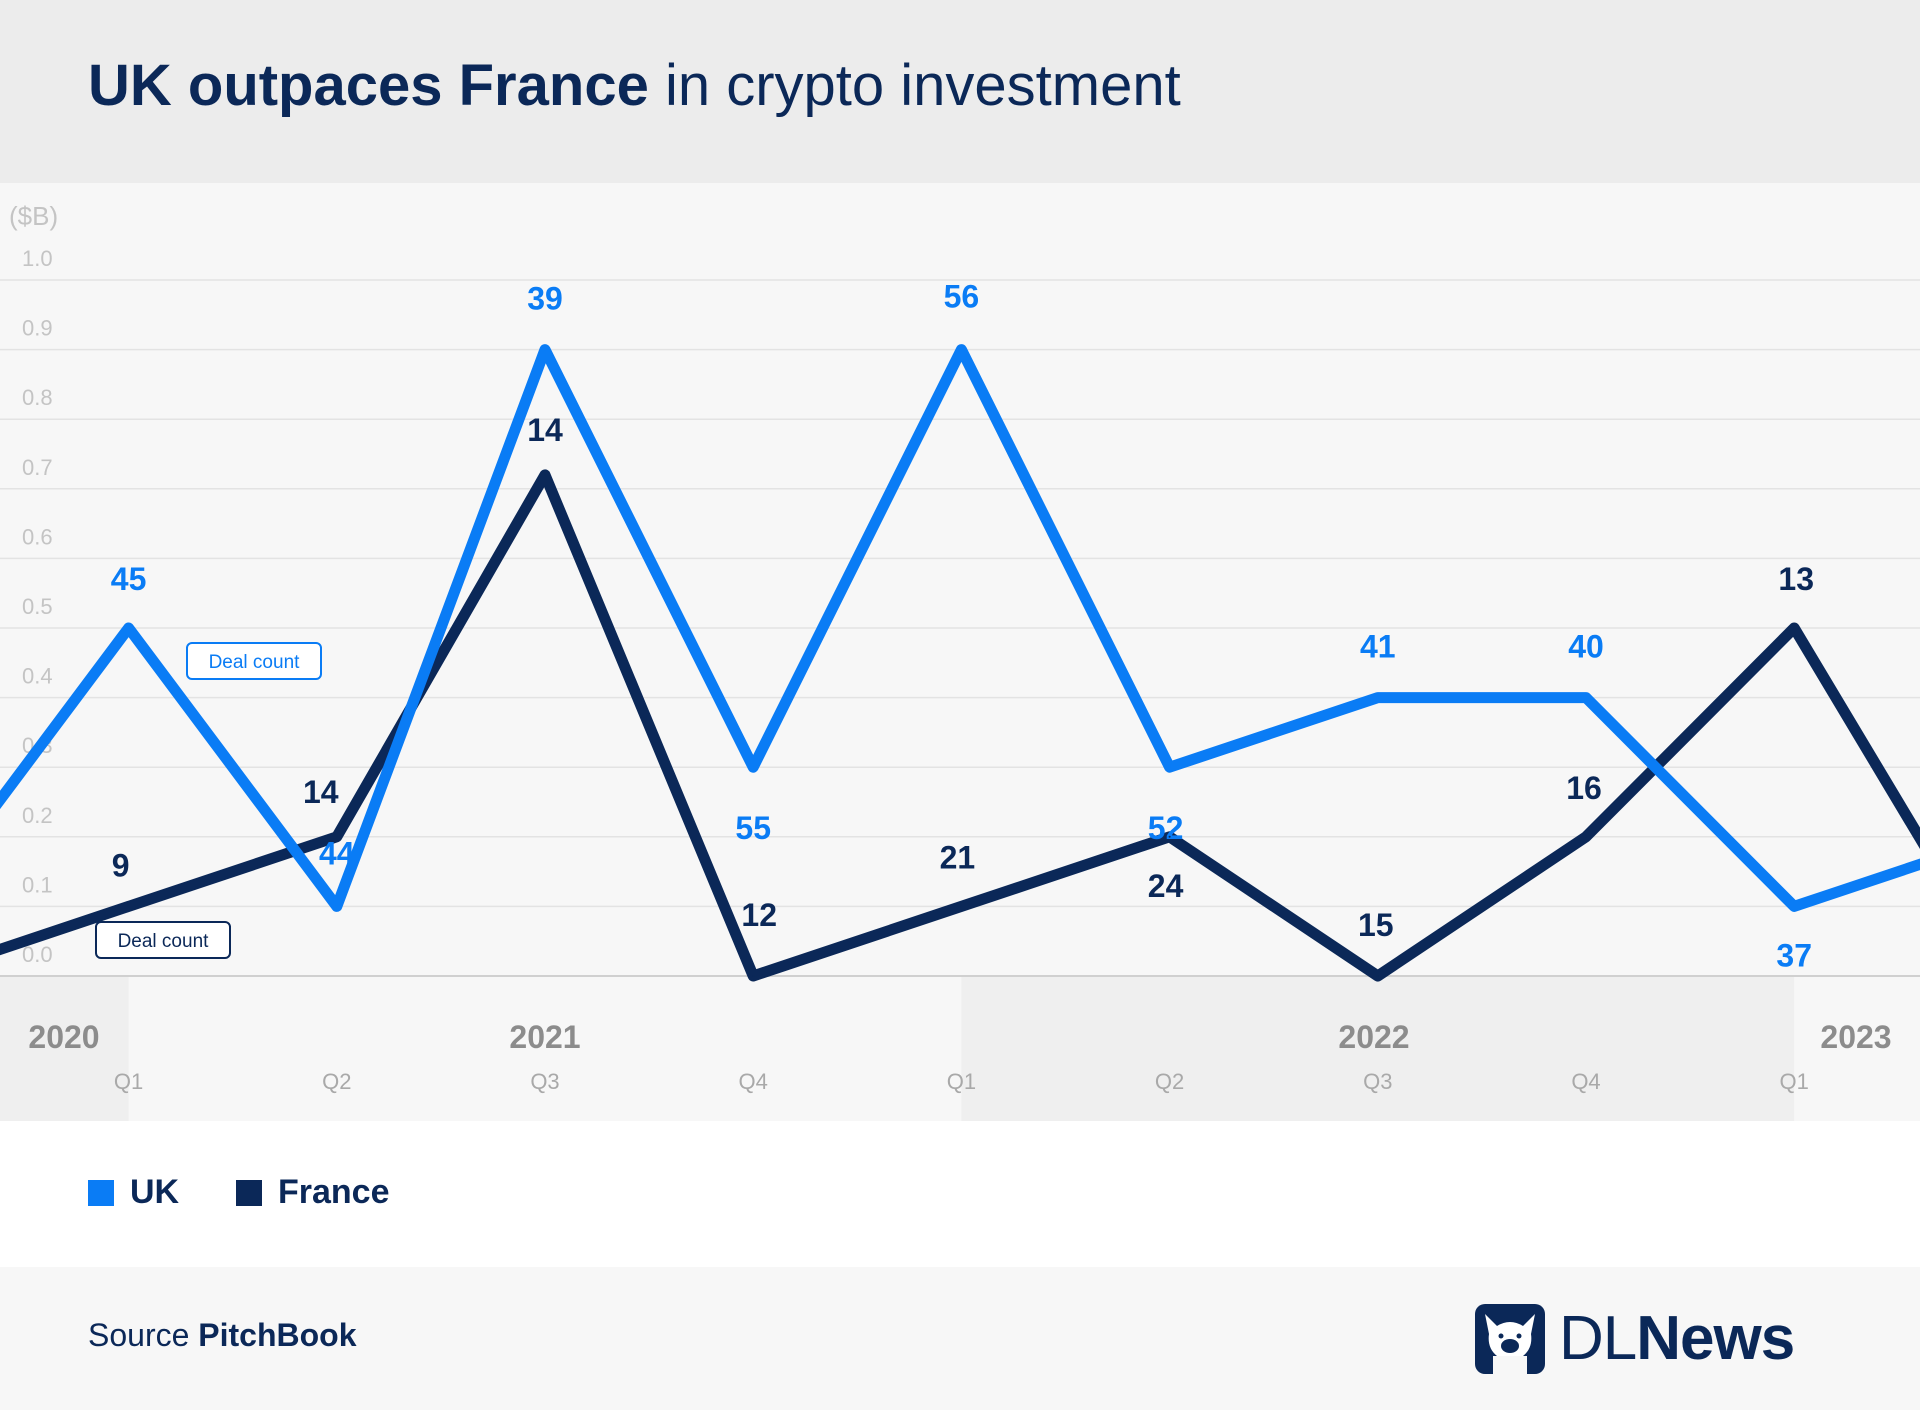 This screenshot has height=1410, width=1920. I want to click on data-label-uk: 40, so click(1586, 647).